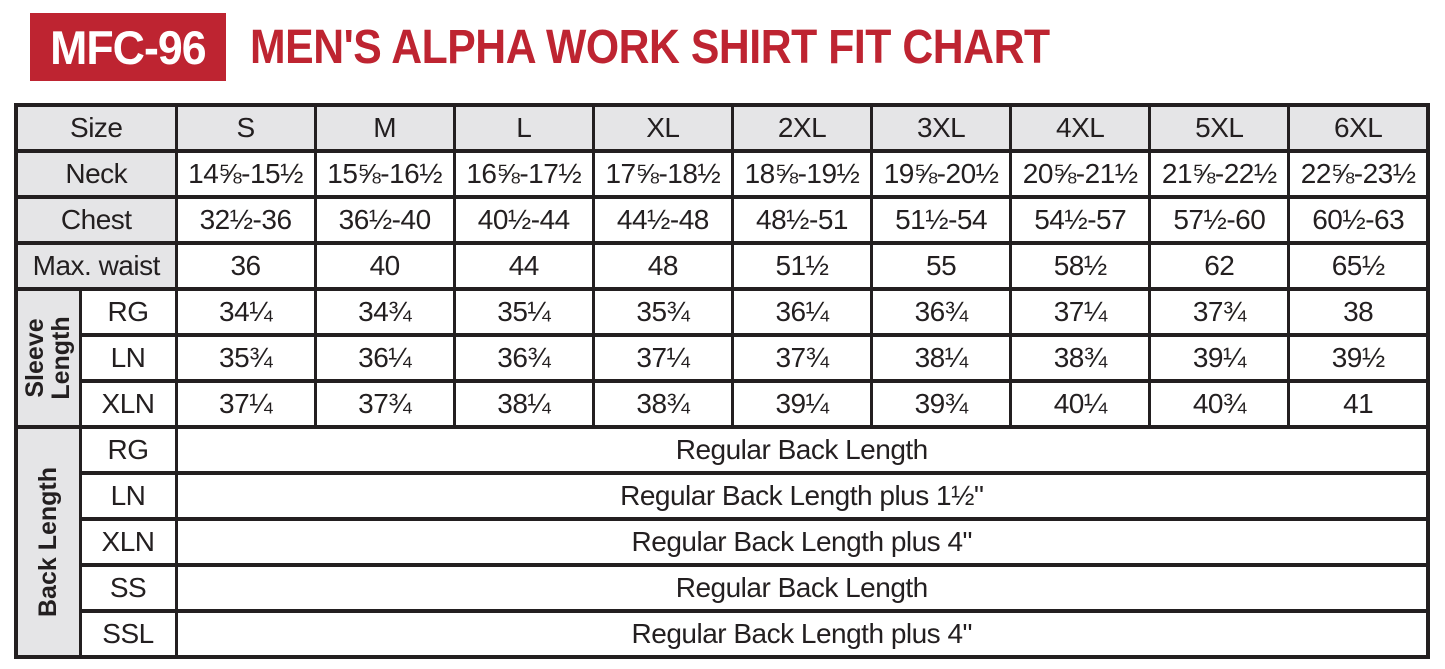 This screenshot has width=1445, height=669. What do you see at coordinates (523, 128) in the screenshot?
I see `size-col-header: L` at bounding box center [523, 128].